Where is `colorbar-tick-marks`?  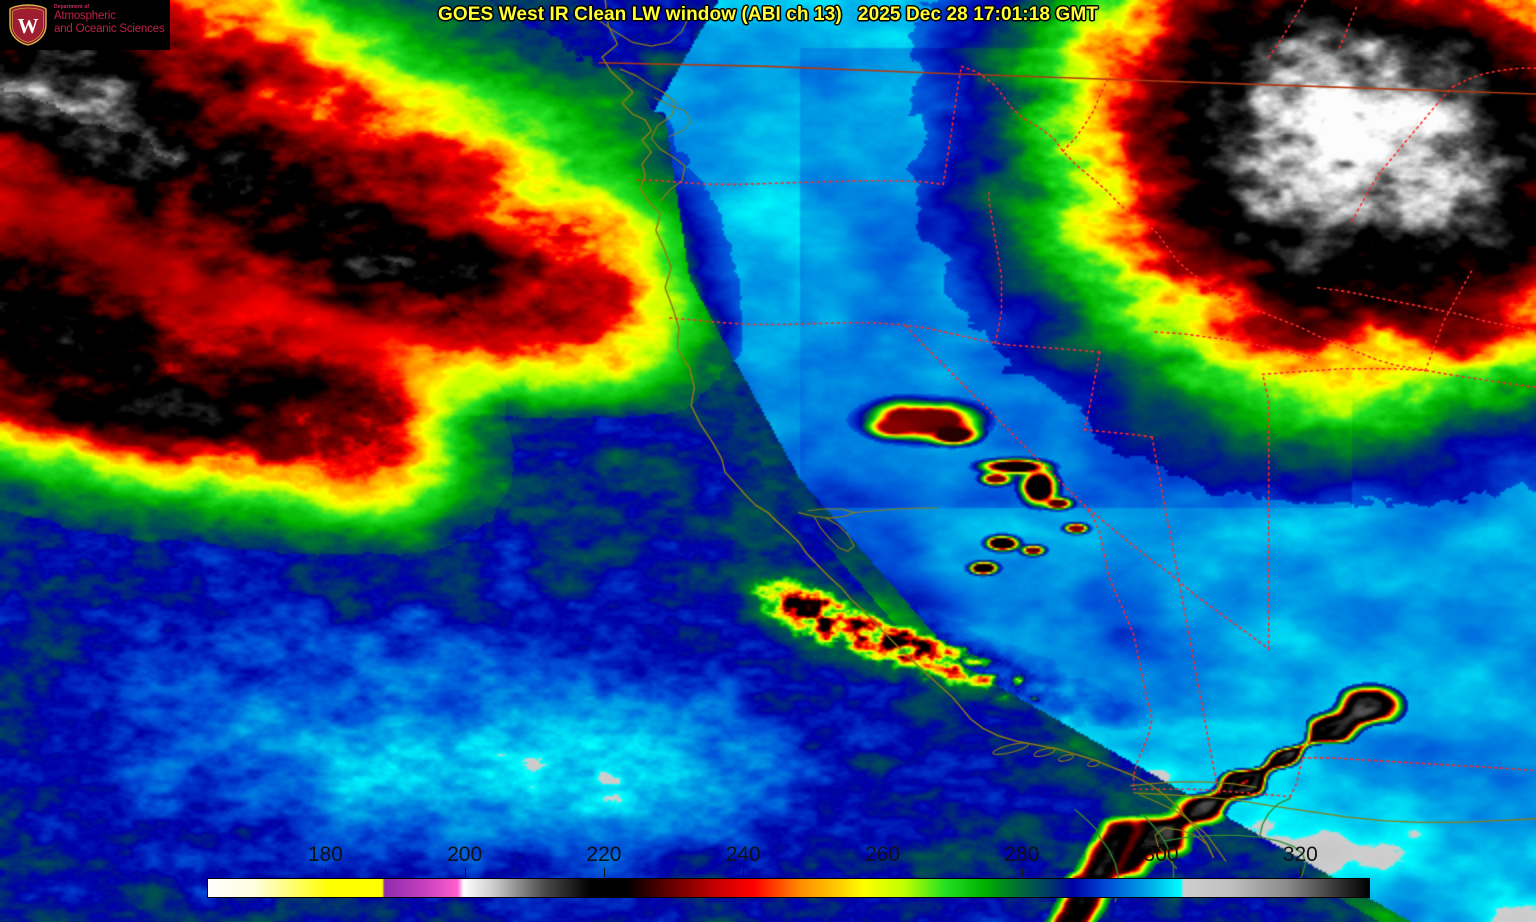
colorbar-tick-marks is located at coordinates (768, 873).